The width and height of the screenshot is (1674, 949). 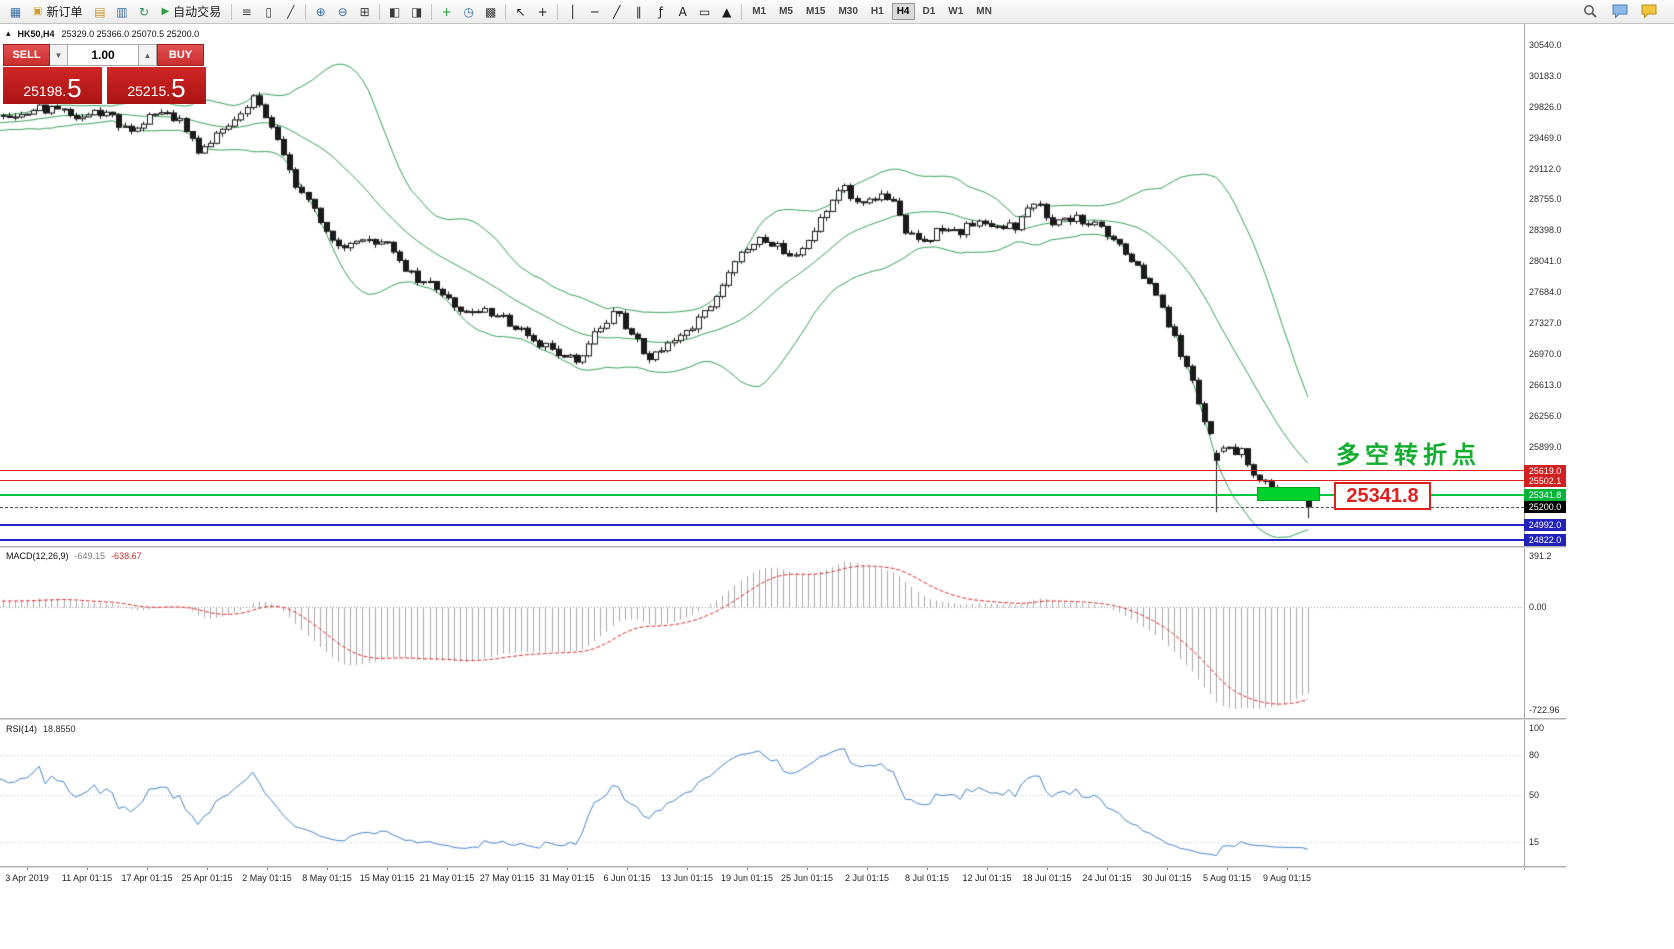 What do you see at coordinates (1590, 12) in the screenshot?
I see `search-icon` at bounding box center [1590, 12].